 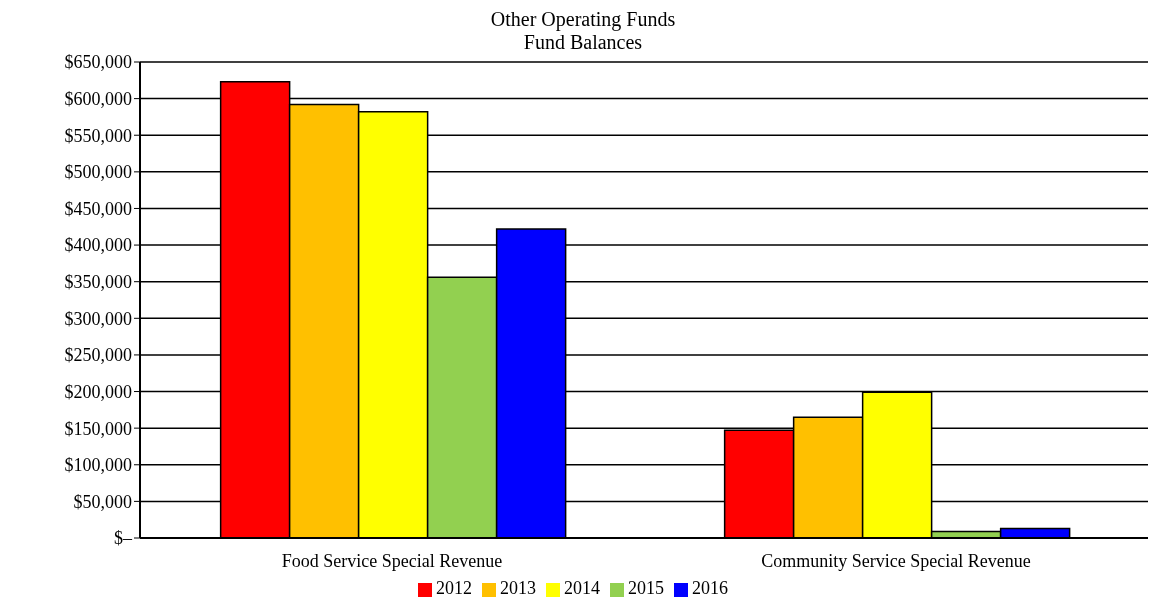 What do you see at coordinates (98, 391) in the screenshot?
I see `y-tick-label: $200,000` at bounding box center [98, 391].